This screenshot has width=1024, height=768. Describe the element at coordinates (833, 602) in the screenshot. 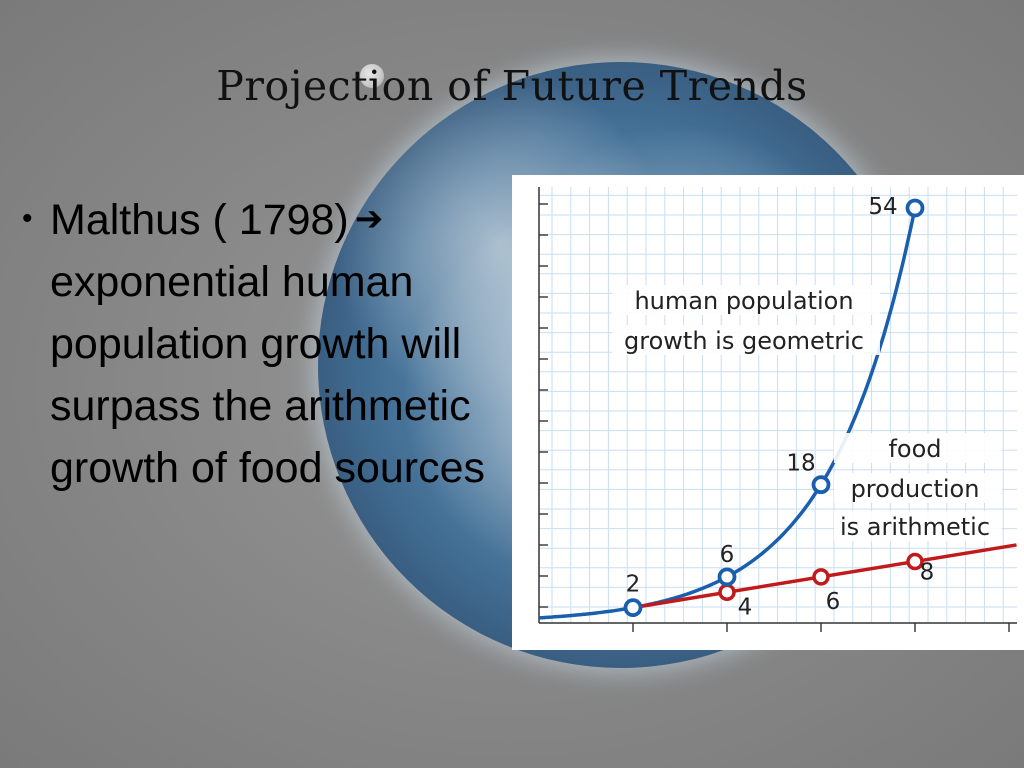

I see `food-point-label: 6` at that location.